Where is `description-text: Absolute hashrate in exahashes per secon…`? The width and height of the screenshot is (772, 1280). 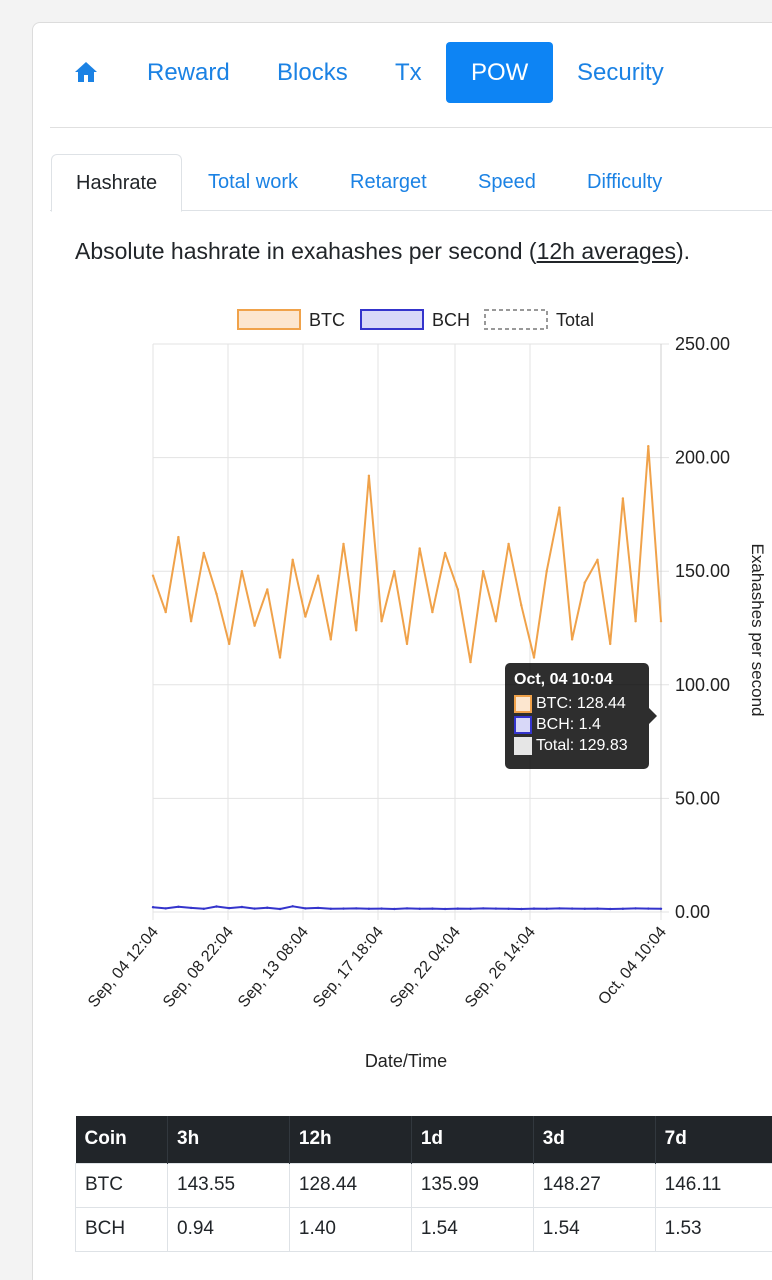
description-text: Absolute hashrate in exahashes per secon… is located at coordinates (306, 251).